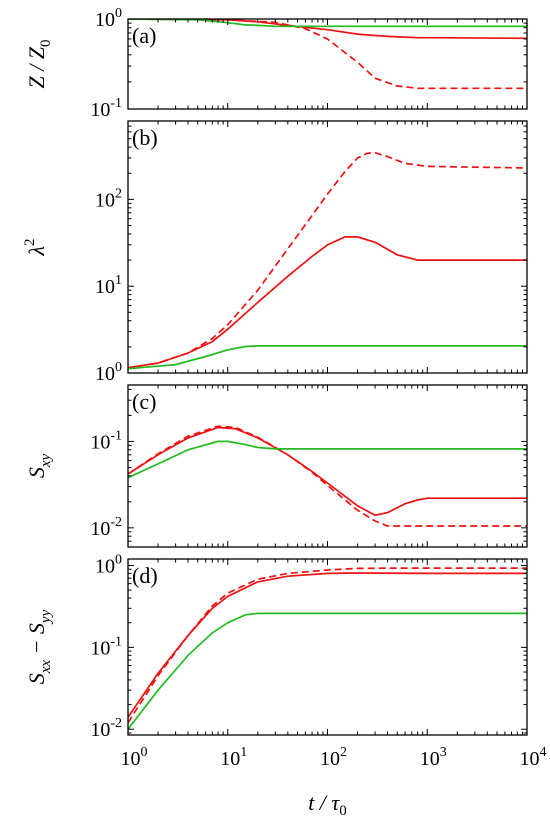 Image resolution: width=550 pixels, height=836 pixels. I want to click on ylabel-sub: xx, so click(46, 667).